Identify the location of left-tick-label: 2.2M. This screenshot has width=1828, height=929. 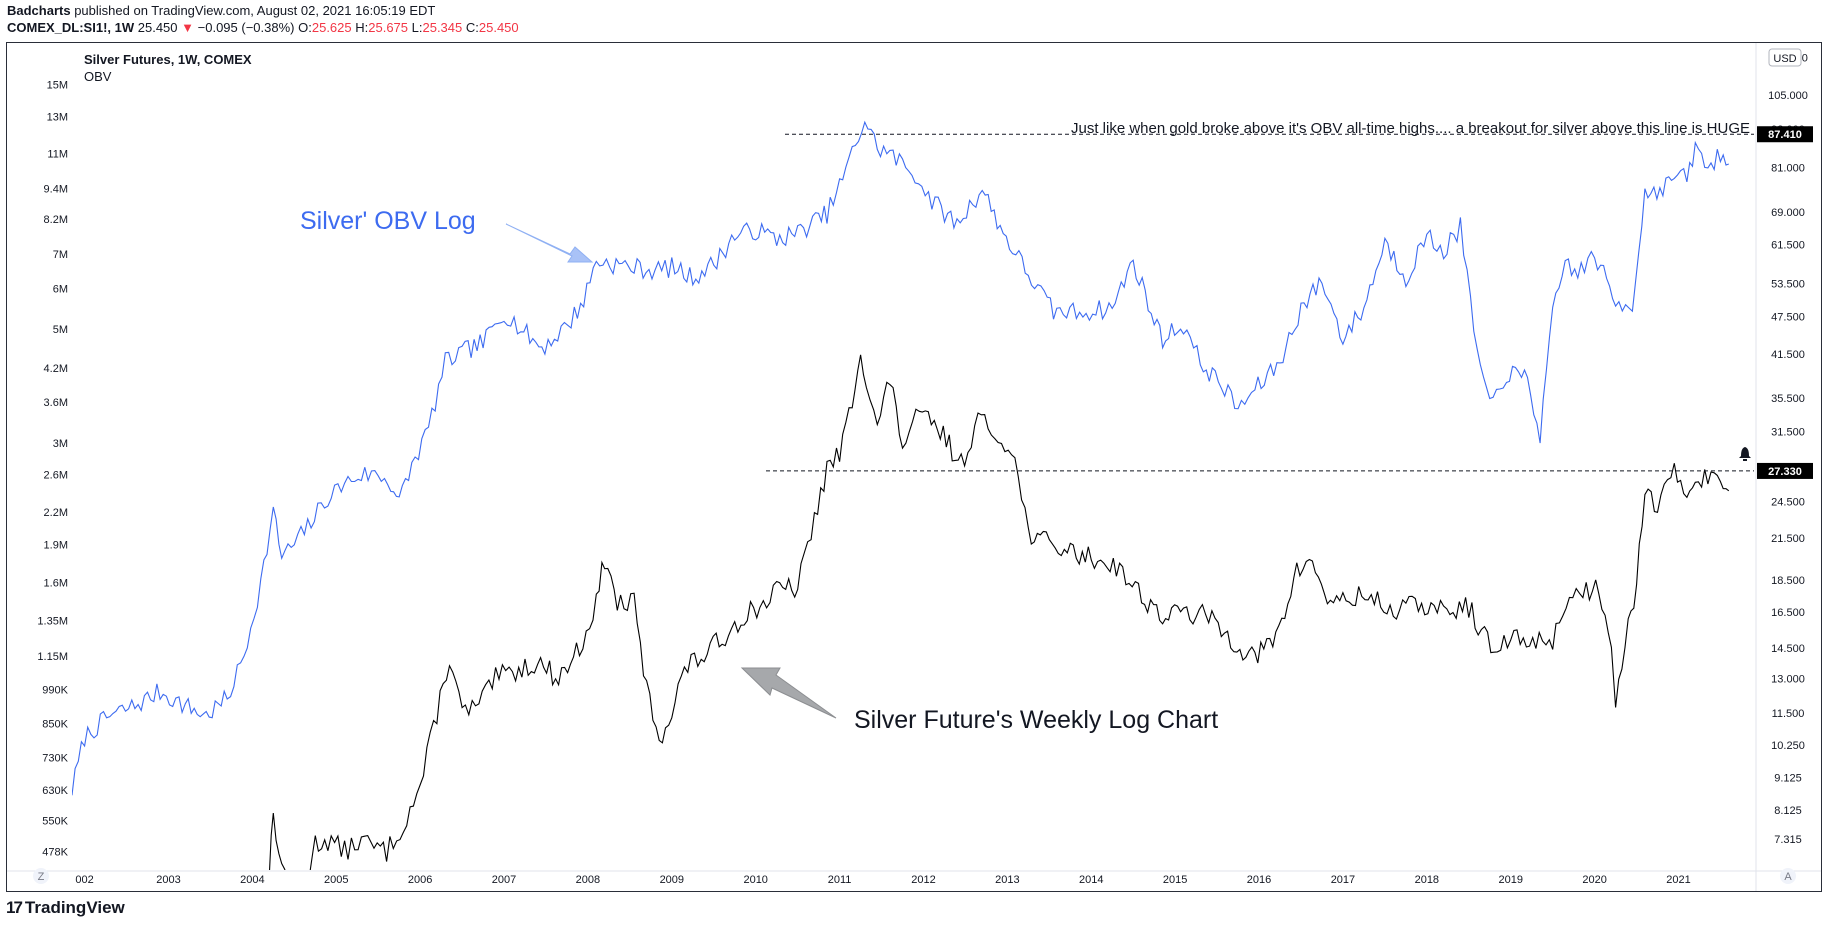
(56, 513).